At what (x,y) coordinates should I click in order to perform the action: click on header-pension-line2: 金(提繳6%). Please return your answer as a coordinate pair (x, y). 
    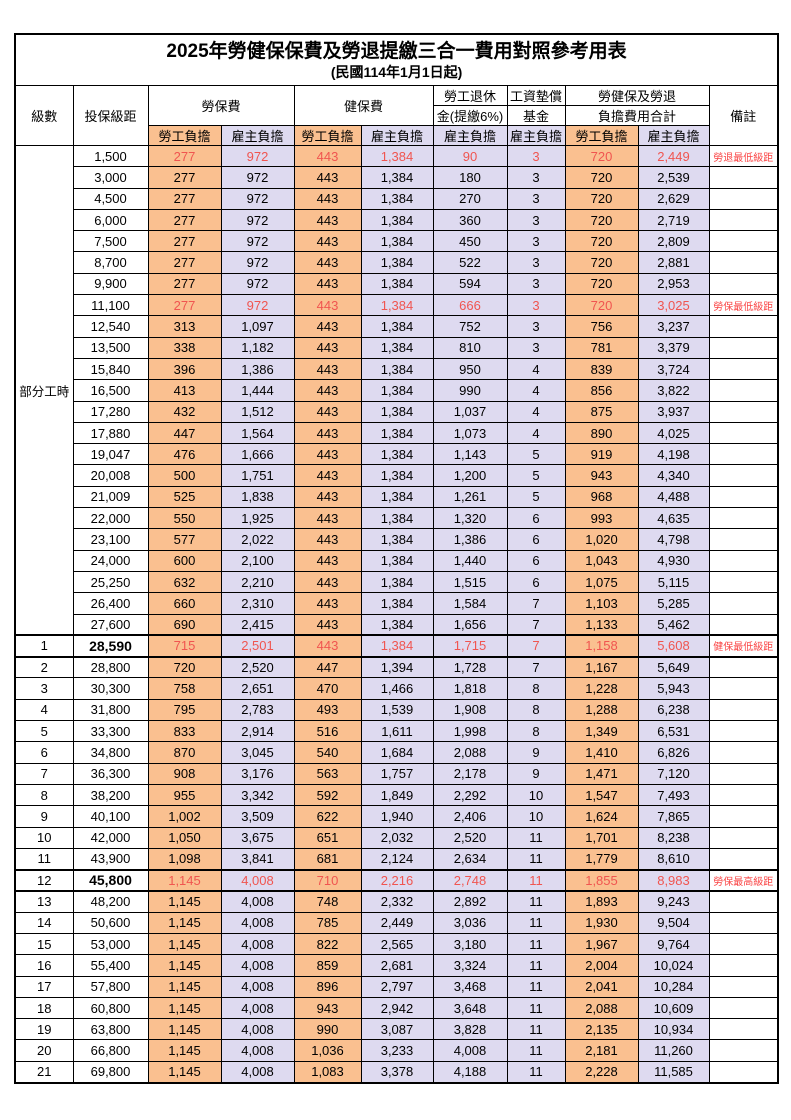
    Looking at the image, I should click on (470, 115).